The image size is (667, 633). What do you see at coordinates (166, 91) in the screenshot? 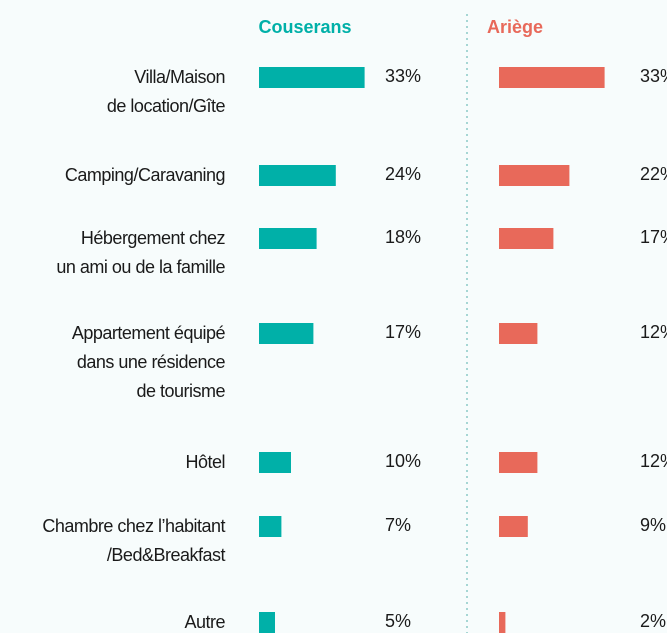
I see `category-label: Villa/Maison de location/Gîte` at bounding box center [166, 91].